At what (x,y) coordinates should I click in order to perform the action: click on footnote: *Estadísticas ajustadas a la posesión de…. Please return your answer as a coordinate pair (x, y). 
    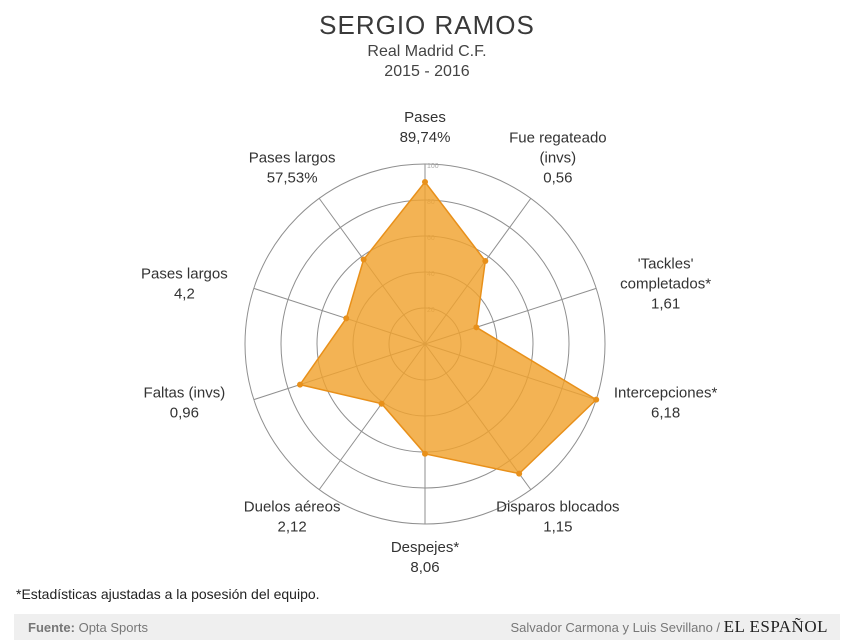
    Looking at the image, I should click on (168, 594).